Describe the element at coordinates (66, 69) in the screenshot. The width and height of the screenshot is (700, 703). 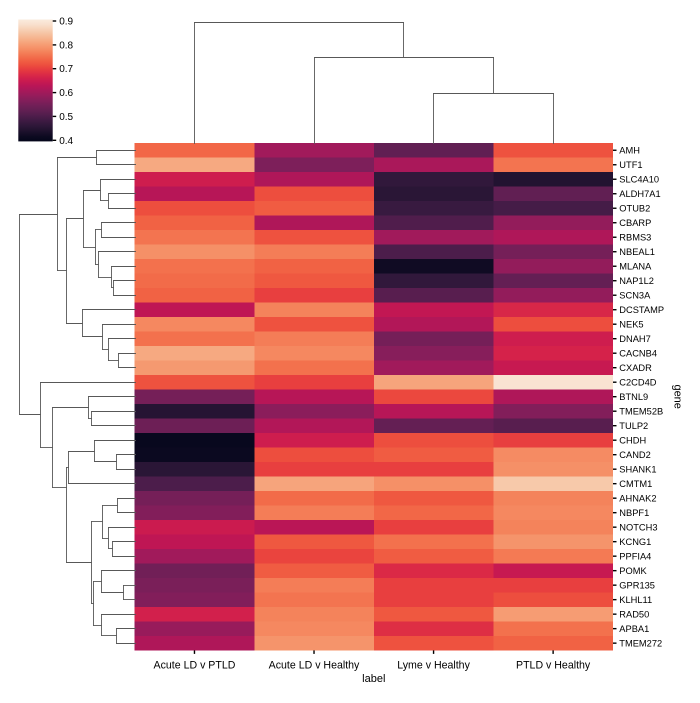
I see `svg-text: 0.7` at that location.